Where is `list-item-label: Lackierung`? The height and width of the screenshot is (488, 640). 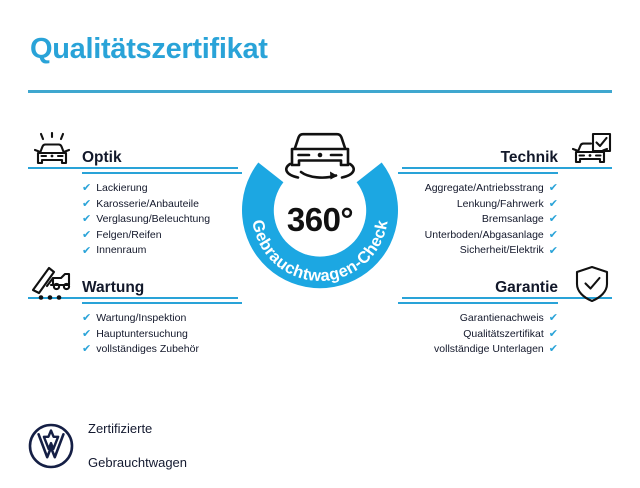 list-item-label: Lackierung is located at coordinates (122, 188).